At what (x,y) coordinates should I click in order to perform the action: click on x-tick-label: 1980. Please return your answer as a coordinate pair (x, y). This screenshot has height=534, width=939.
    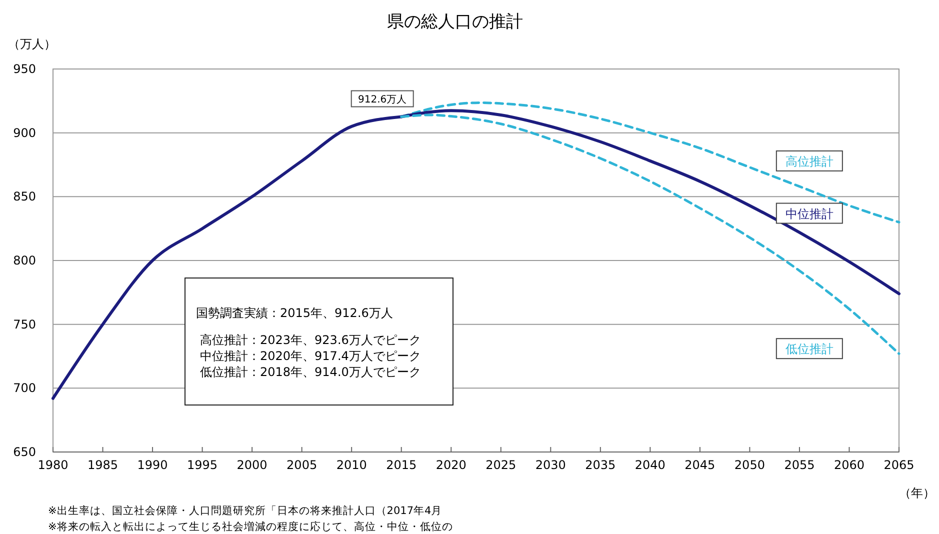
    Looking at the image, I should click on (53, 465).